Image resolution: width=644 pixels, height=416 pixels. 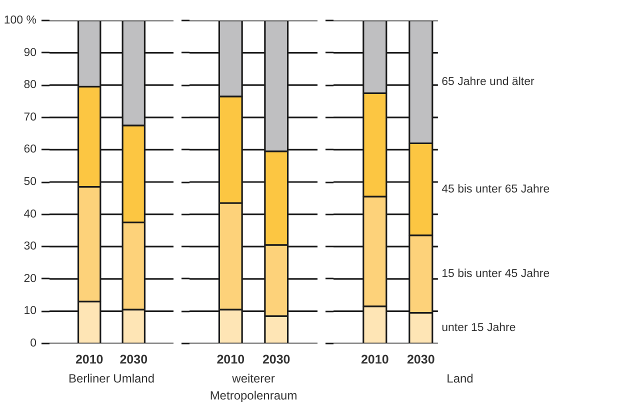 What do you see at coordinates (30, 52) in the screenshot?
I see `y-tick-label: 90` at bounding box center [30, 52].